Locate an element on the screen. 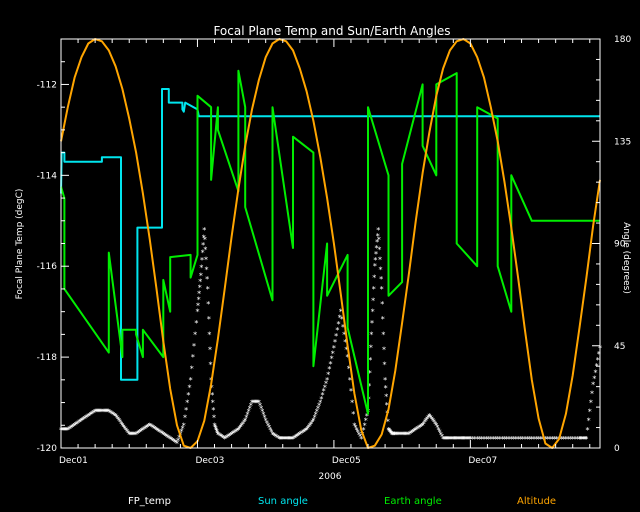  y-right-tick-label-0: 0 is located at coordinates (617, 449).